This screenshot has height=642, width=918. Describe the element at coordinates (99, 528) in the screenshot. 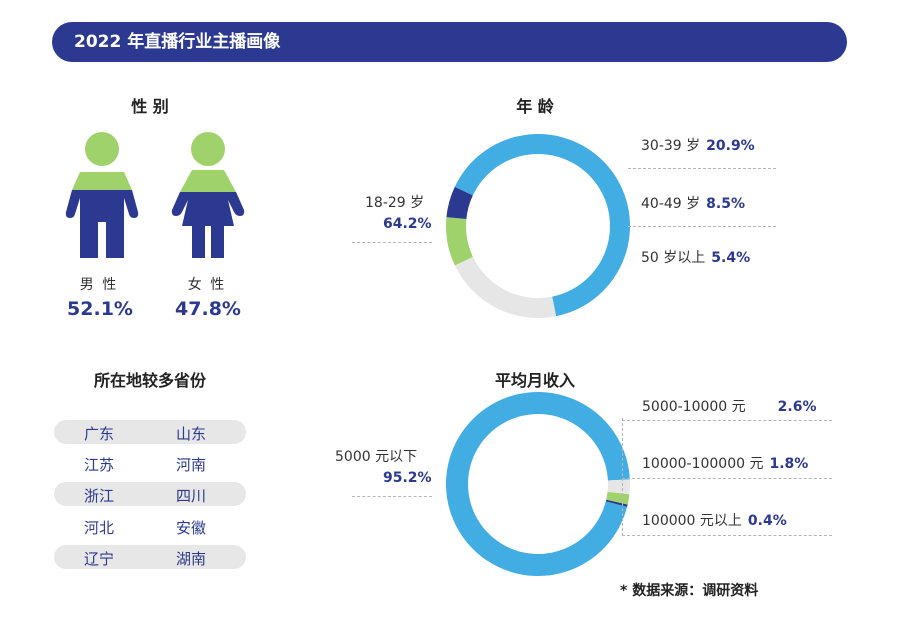

I see `province-name: 河北` at that location.